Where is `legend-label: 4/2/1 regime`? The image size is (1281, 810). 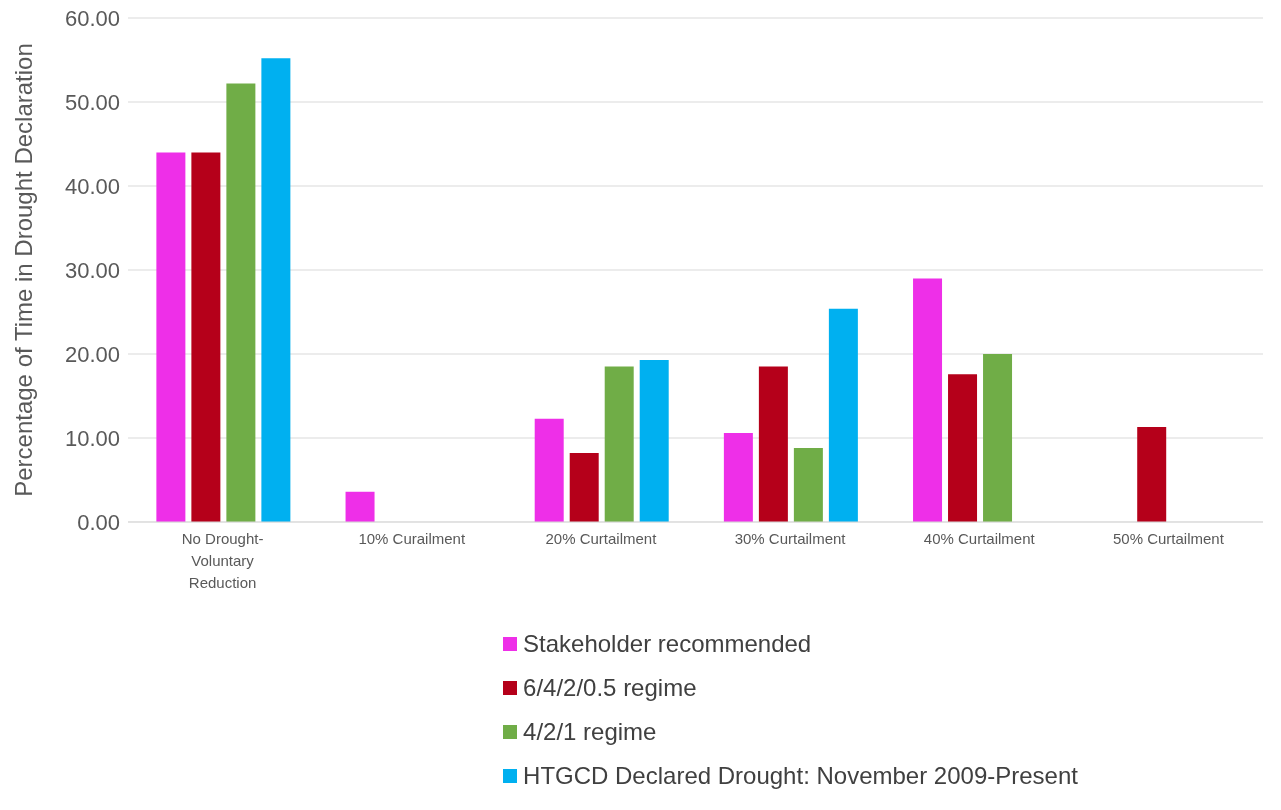
legend-label: 4/2/1 regime is located at coordinates (590, 732).